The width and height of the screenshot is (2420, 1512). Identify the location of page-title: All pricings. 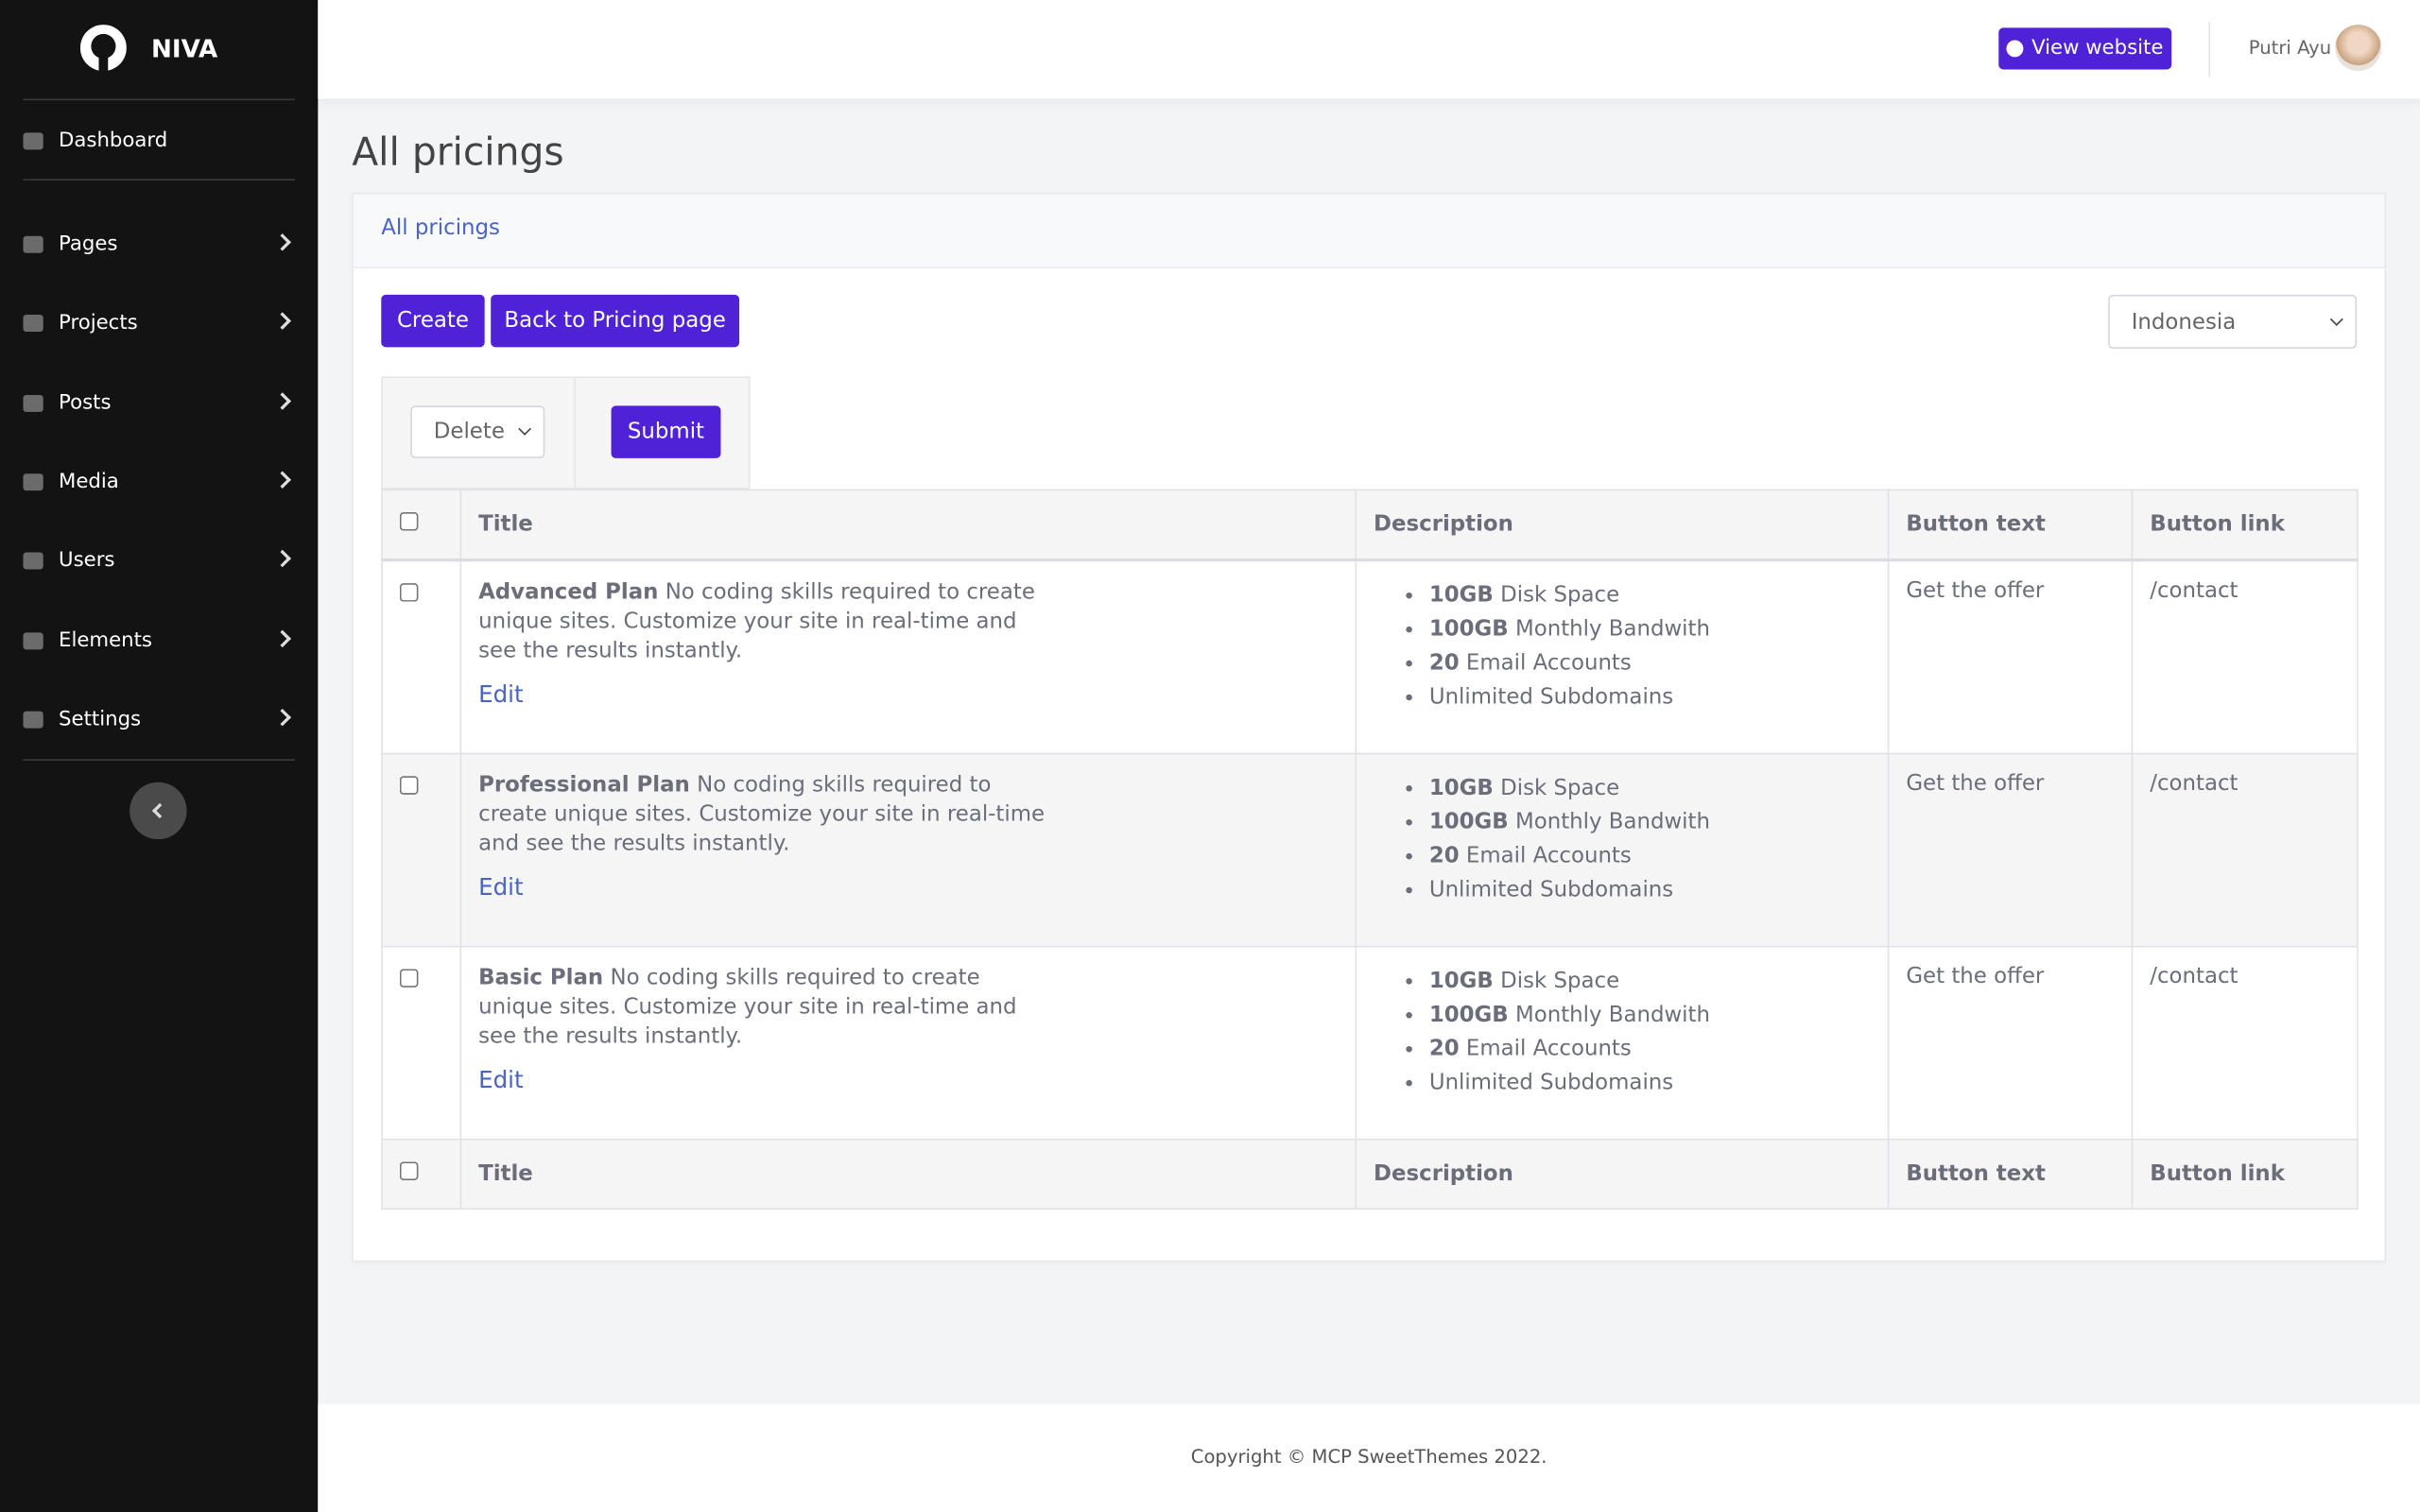
(458, 152).